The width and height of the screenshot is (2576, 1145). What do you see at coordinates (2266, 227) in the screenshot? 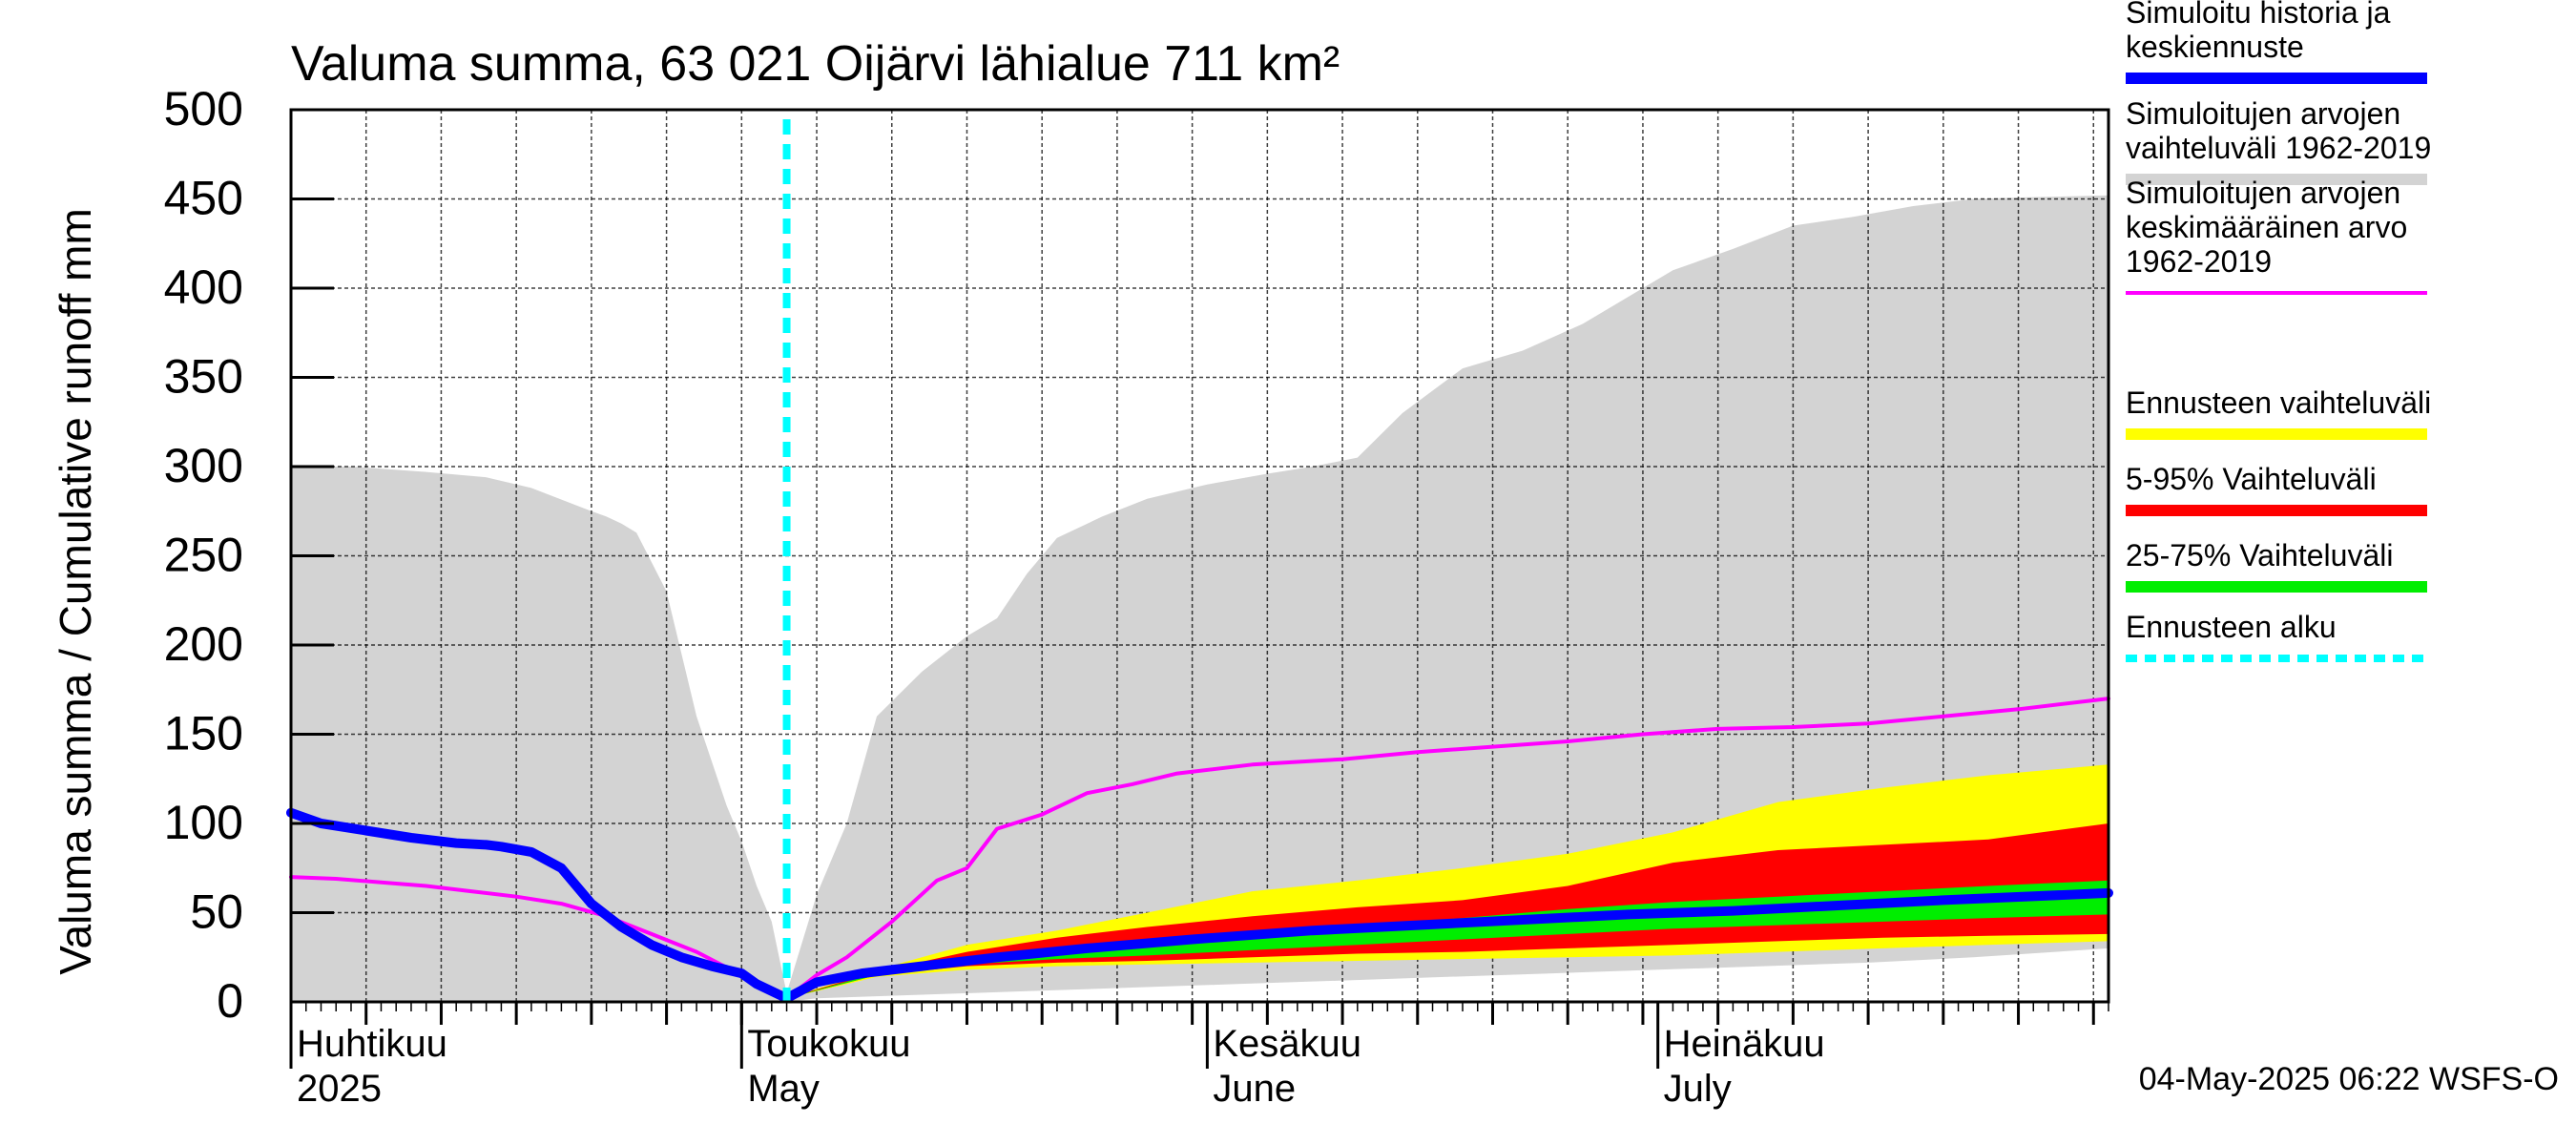
I see `legend-label: keskimääräinen arvo` at bounding box center [2266, 227].